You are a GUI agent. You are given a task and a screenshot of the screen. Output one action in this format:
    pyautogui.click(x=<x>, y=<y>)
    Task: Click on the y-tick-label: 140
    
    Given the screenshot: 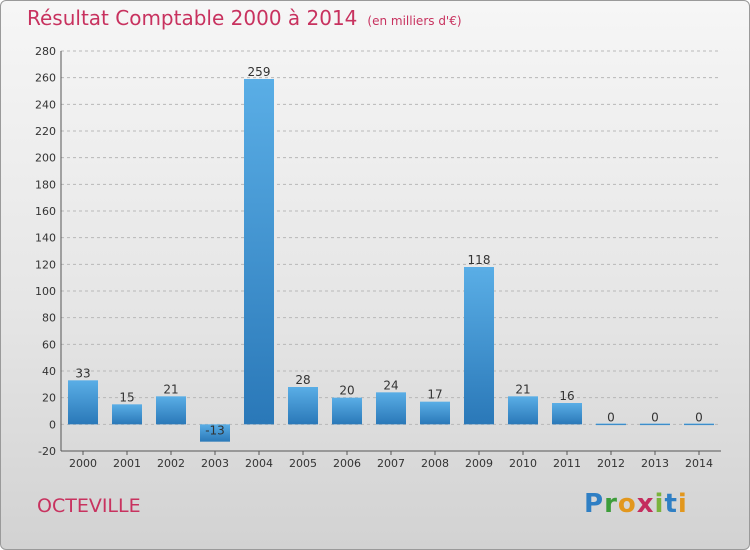 What is the action you would take?
    pyautogui.click(x=45, y=238)
    